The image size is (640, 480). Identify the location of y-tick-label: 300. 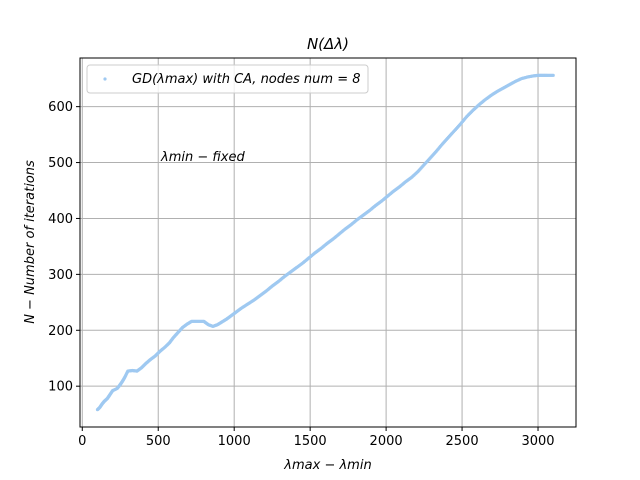
(60, 275).